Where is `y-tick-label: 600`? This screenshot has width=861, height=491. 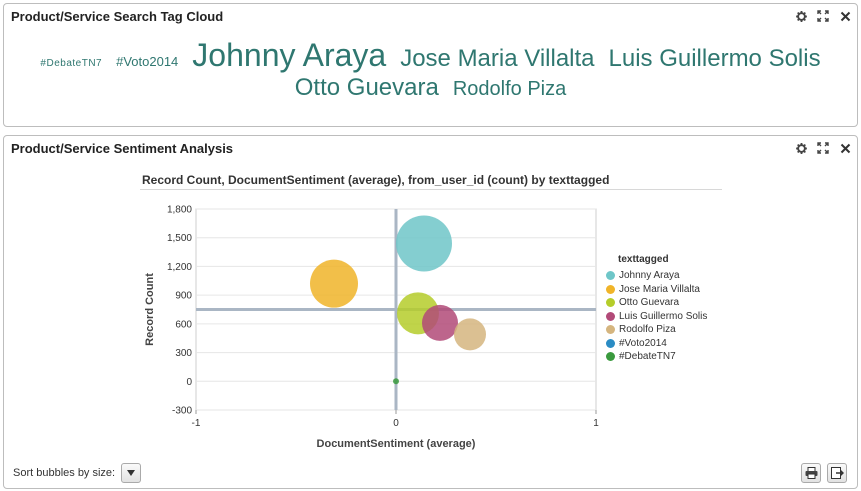 y-tick-label: 600 is located at coordinates (183, 324).